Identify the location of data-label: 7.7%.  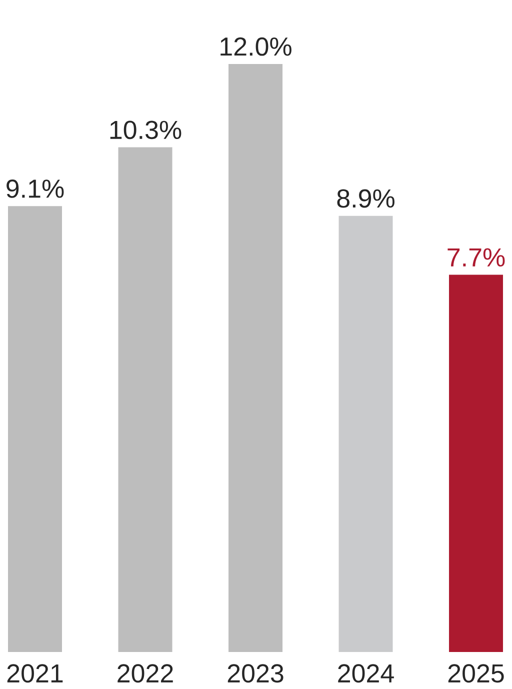
(476, 257).